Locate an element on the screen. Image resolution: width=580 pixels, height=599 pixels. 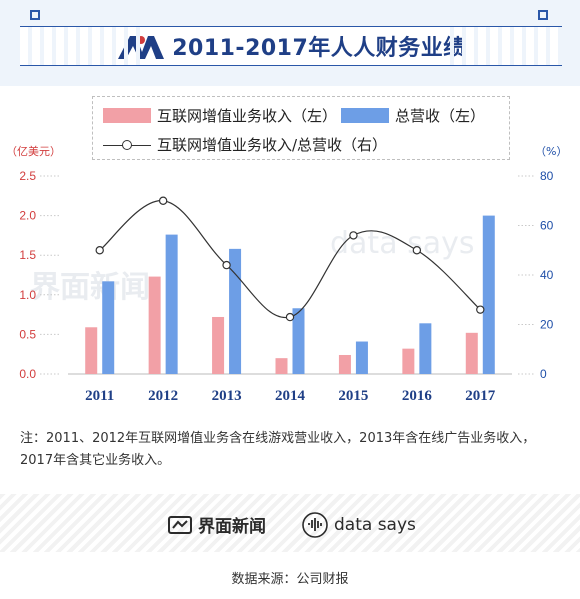
title-band-pattern-right is located at coordinates (502, 46).